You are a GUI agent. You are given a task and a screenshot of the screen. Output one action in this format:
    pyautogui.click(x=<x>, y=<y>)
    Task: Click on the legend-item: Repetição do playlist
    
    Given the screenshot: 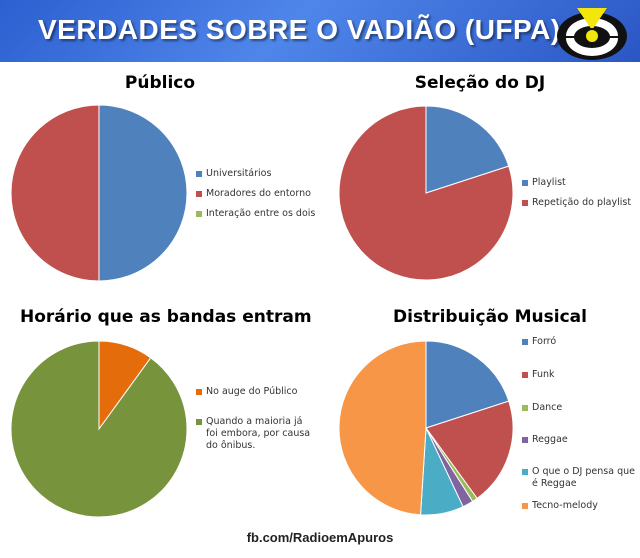 What is the action you would take?
    pyautogui.click(x=576, y=203)
    